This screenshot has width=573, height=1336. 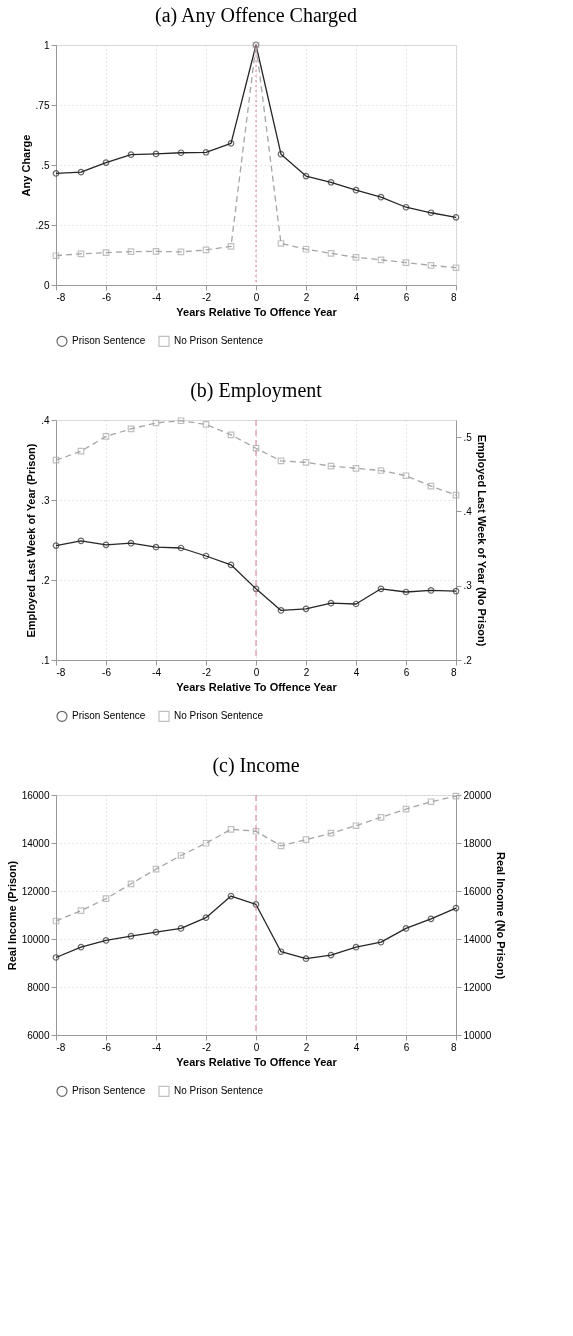 I want to click on chart-title: (c) Income, so click(x=256, y=765).